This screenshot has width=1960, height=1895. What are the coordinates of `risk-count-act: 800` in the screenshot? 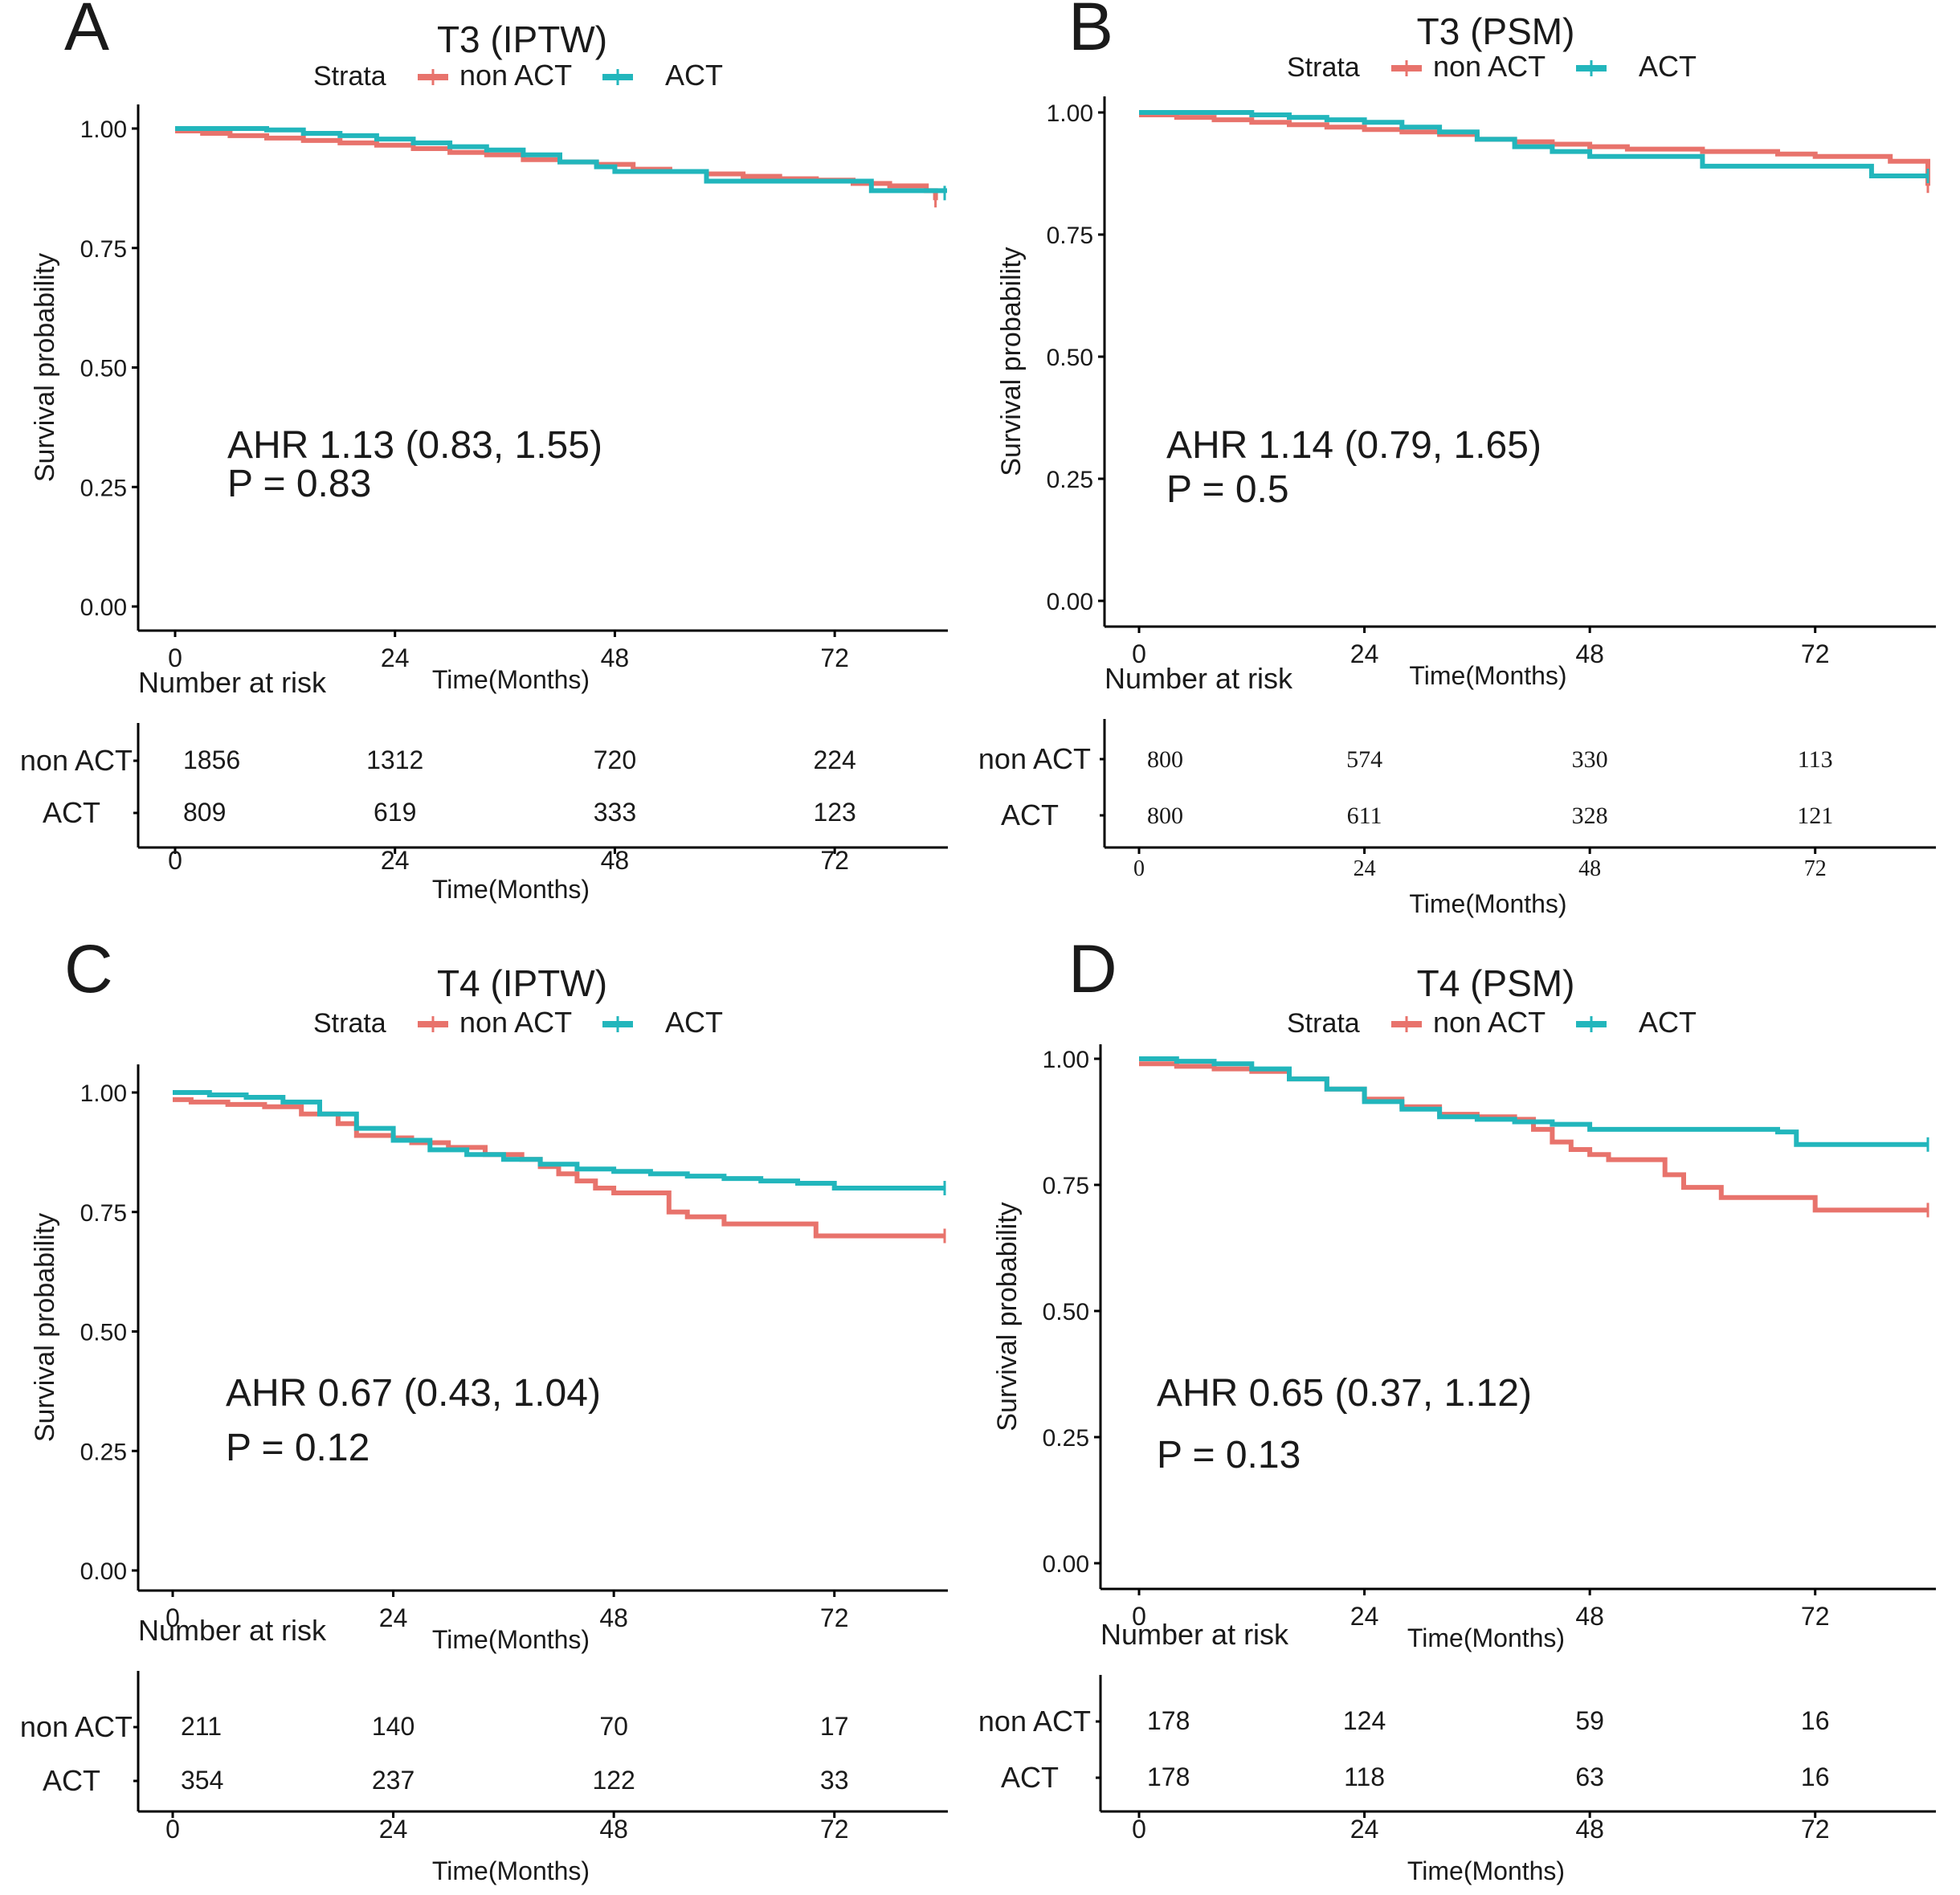 It's located at (1165, 816).